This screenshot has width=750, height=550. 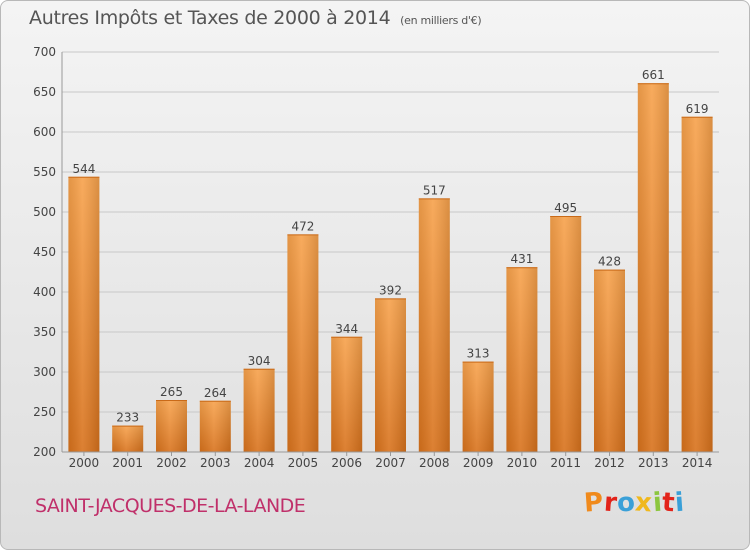 I want to click on y-tick-label: 450, so click(x=44, y=252).